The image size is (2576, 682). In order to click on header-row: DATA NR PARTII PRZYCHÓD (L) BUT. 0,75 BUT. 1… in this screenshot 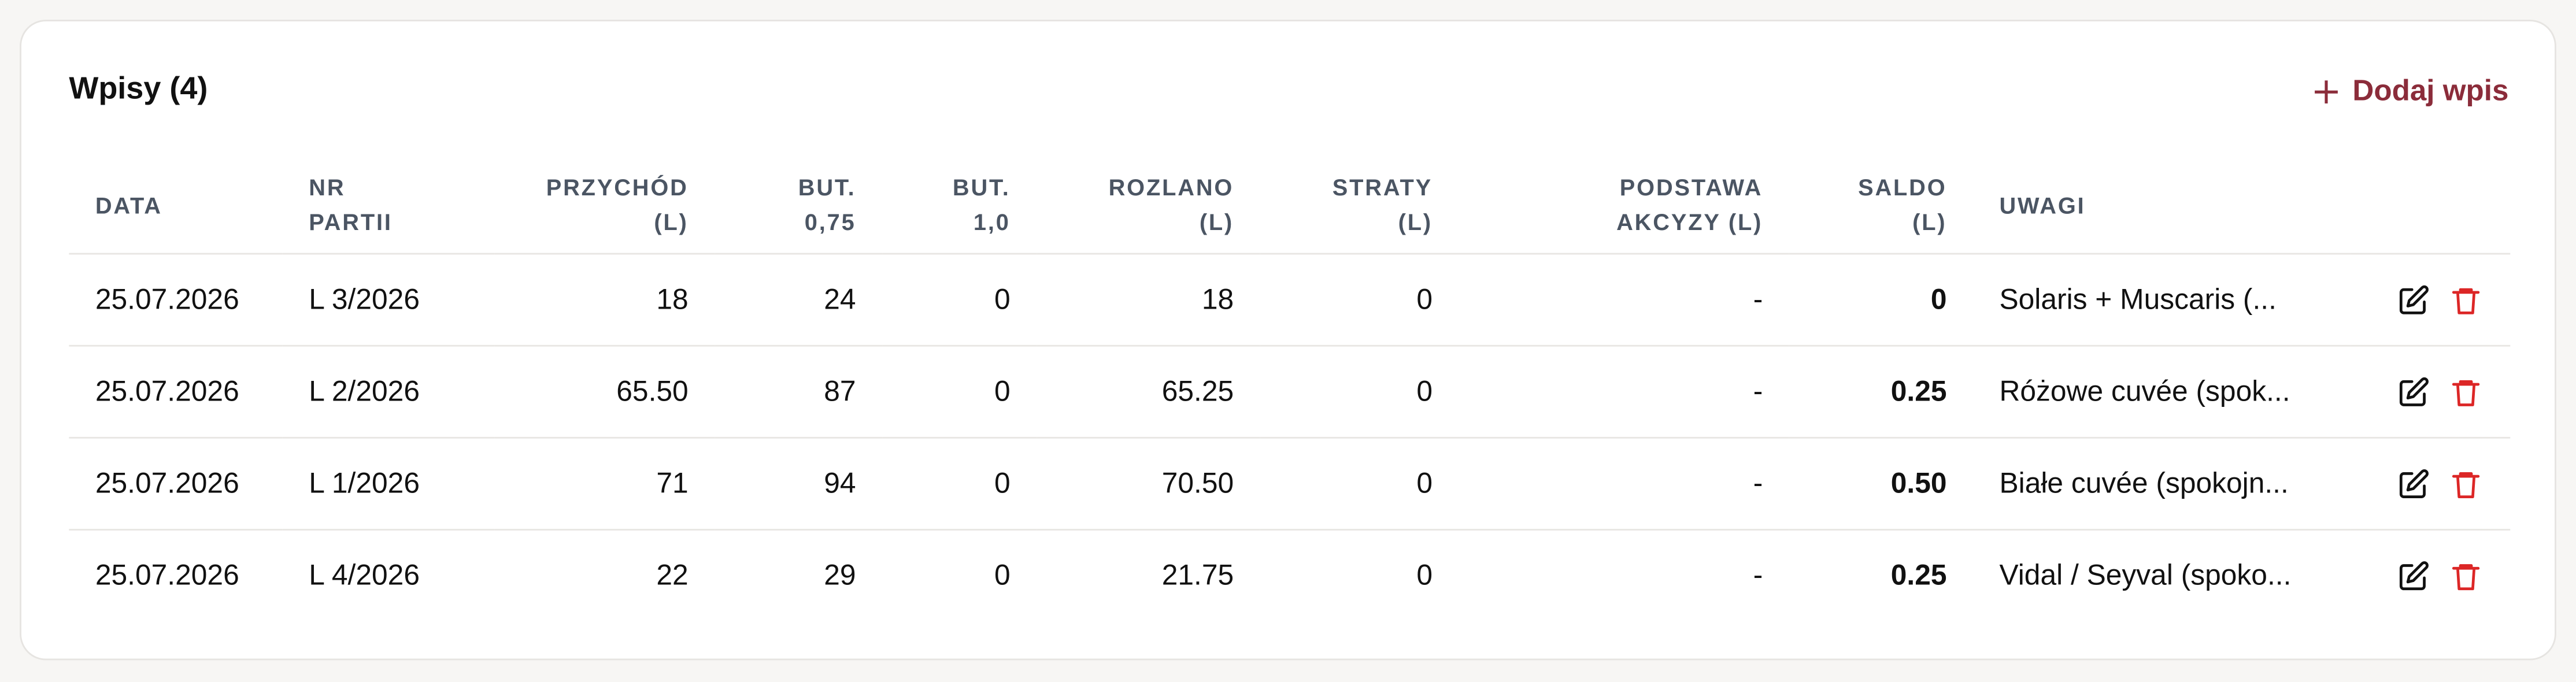, I will do `click(1290, 206)`.